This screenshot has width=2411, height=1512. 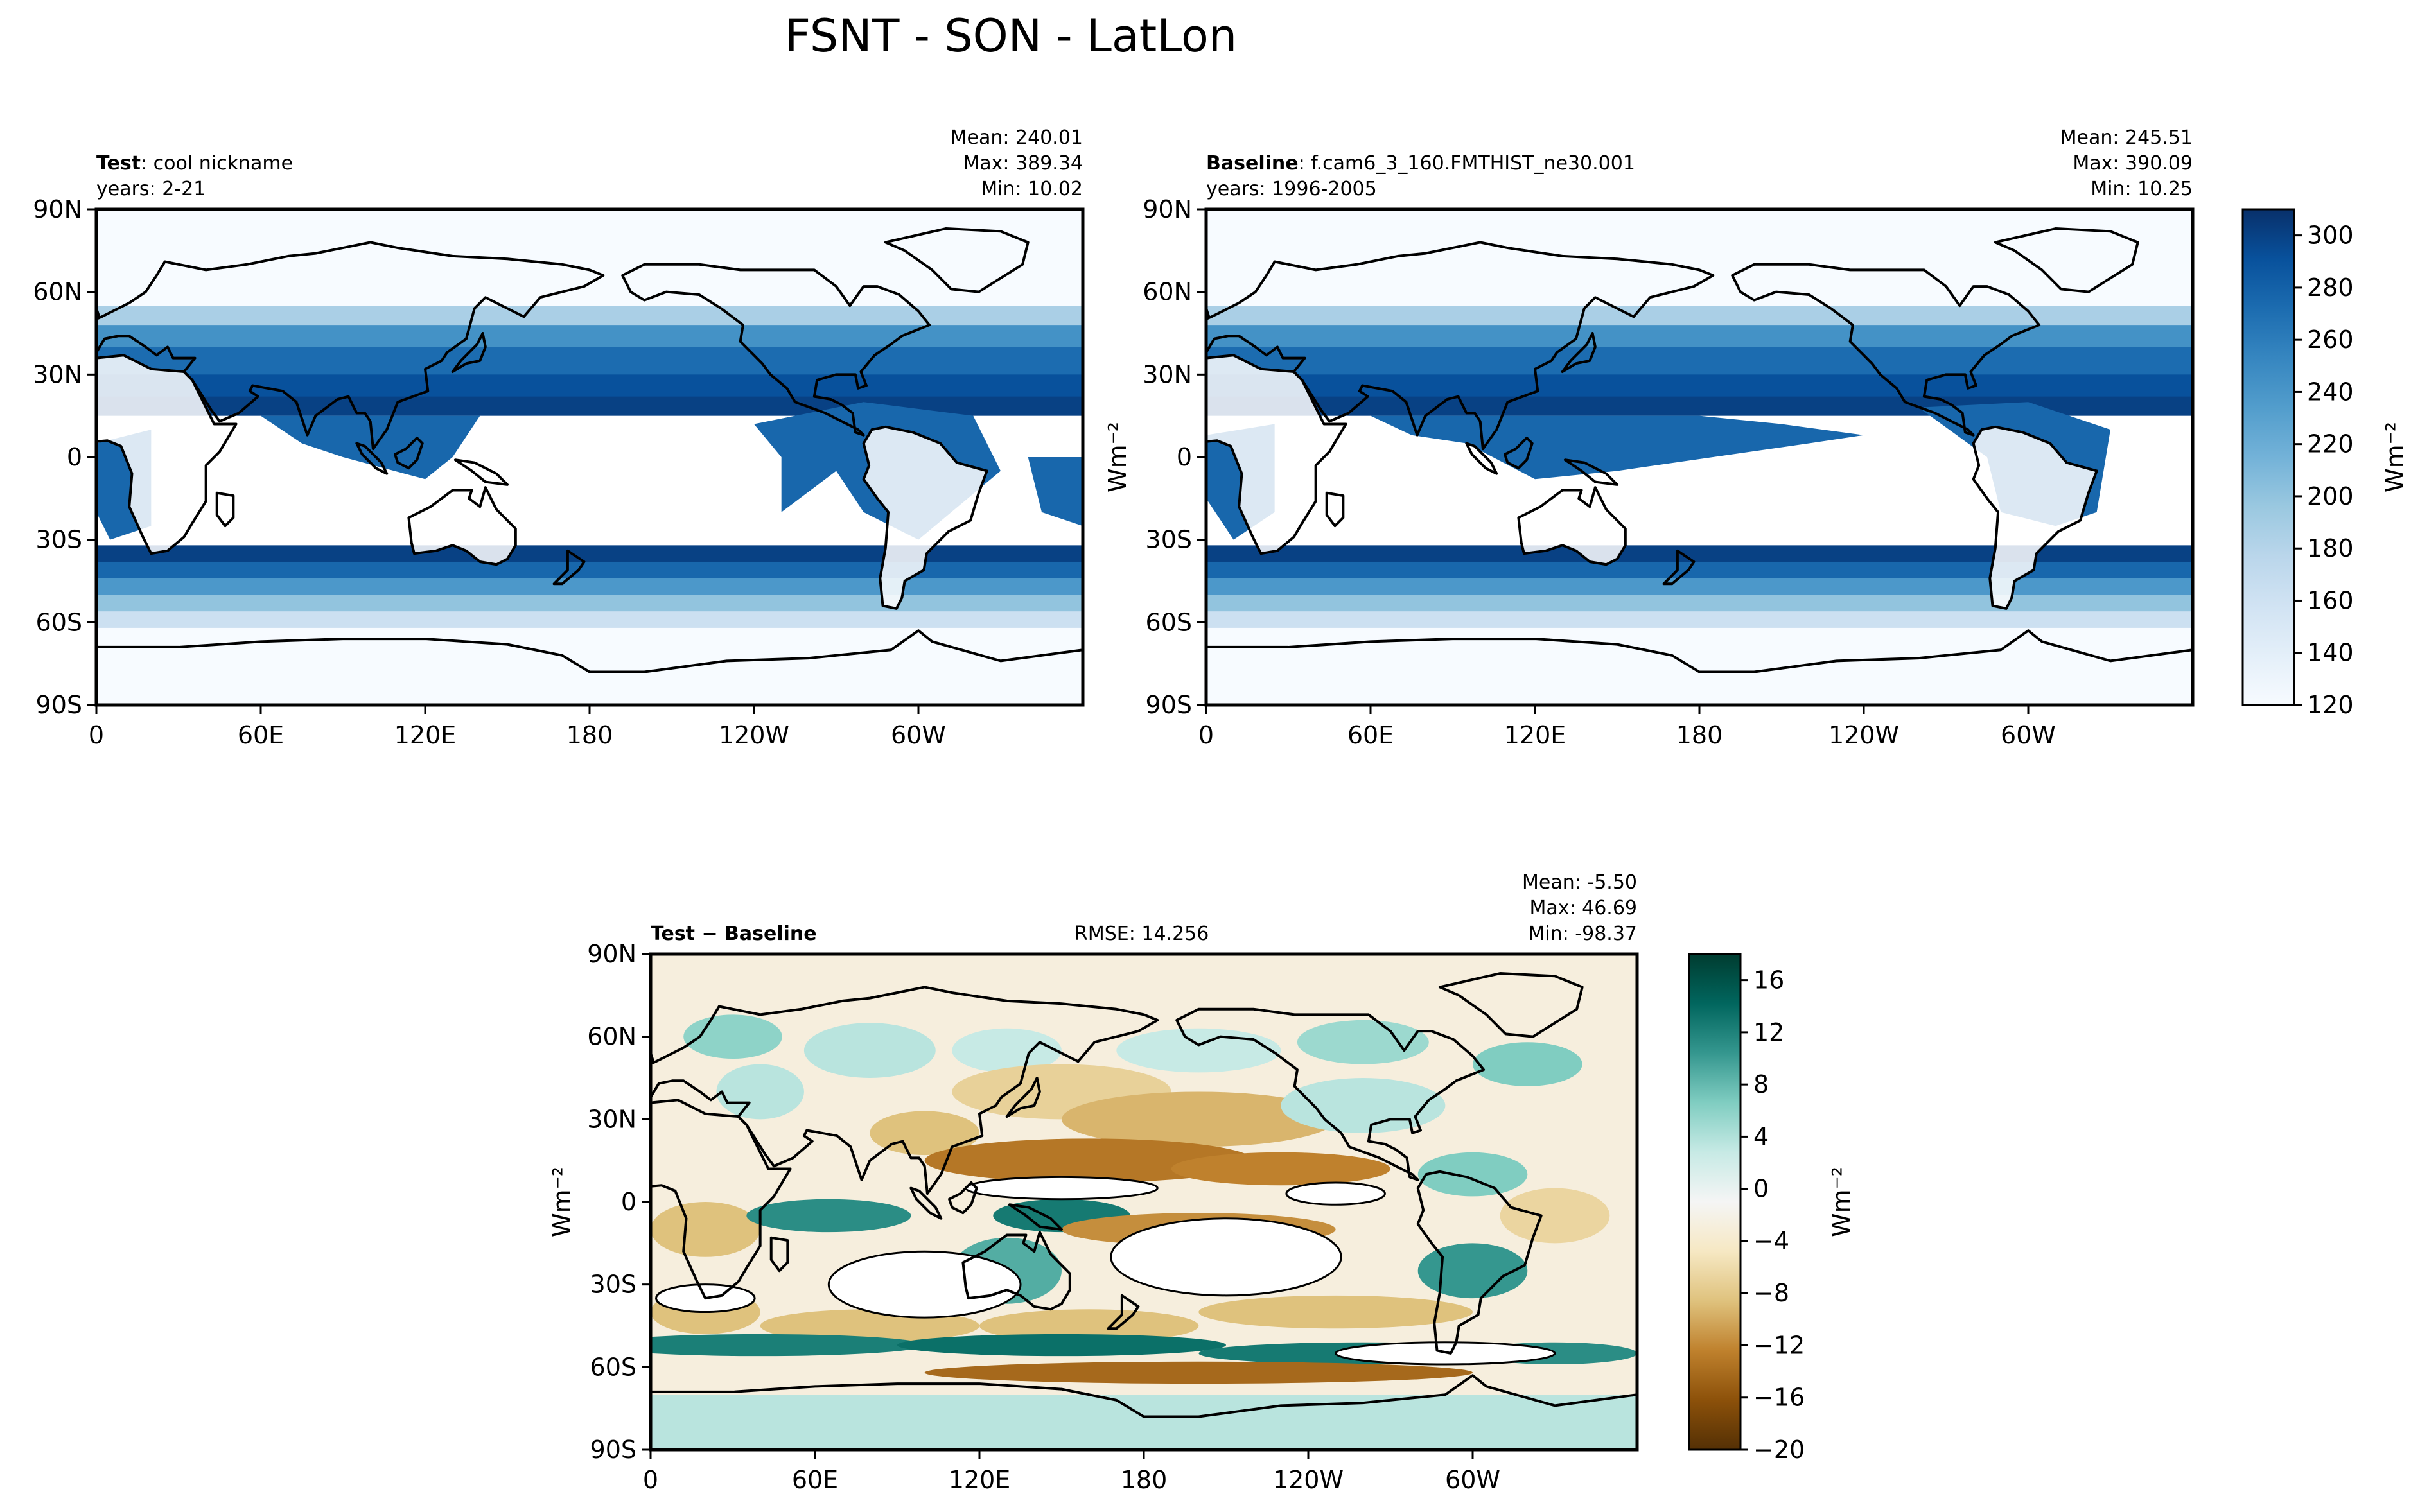 I want to click on colorbar-tick-label: 12, so click(x=1768, y=1032).